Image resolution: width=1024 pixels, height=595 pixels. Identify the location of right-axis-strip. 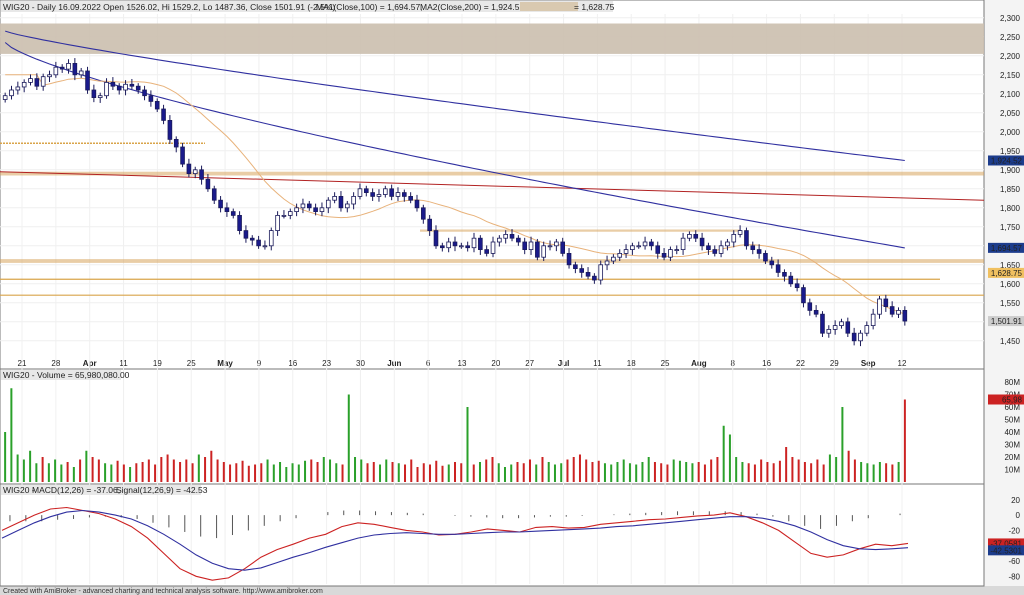
(1004, 297).